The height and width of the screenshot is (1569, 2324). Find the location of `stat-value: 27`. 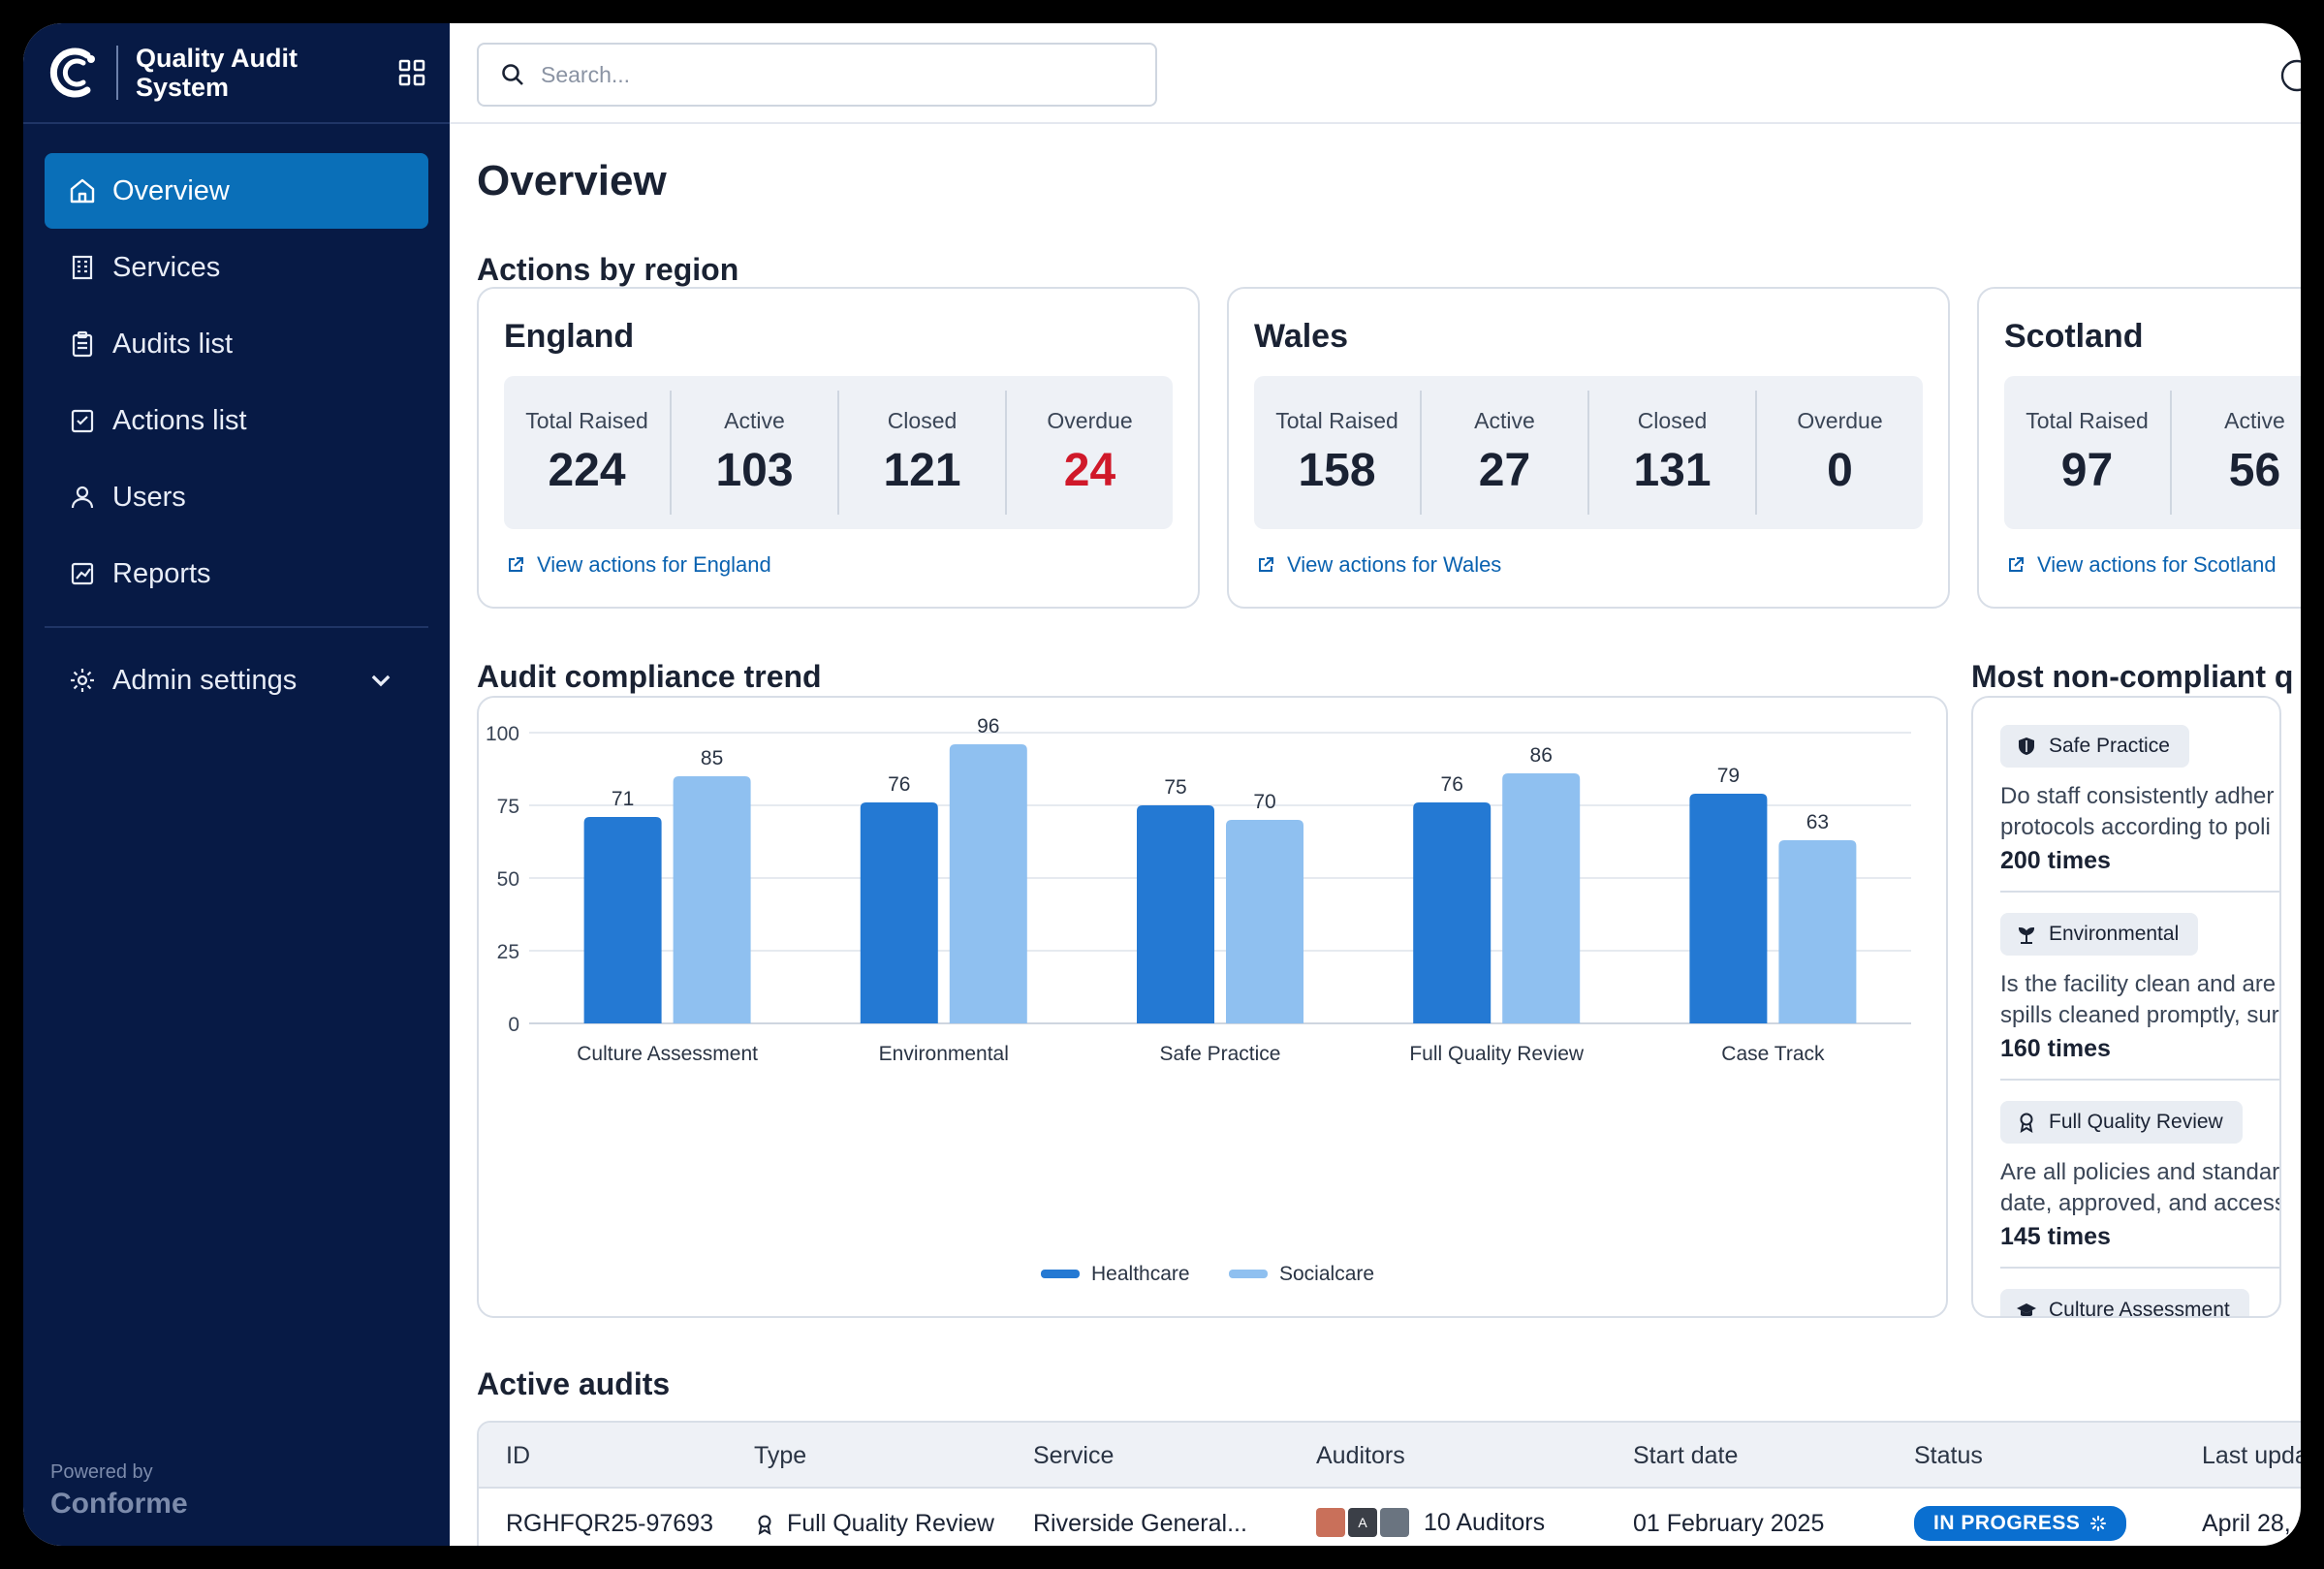

stat-value: 27 is located at coordinates (1505, 470).